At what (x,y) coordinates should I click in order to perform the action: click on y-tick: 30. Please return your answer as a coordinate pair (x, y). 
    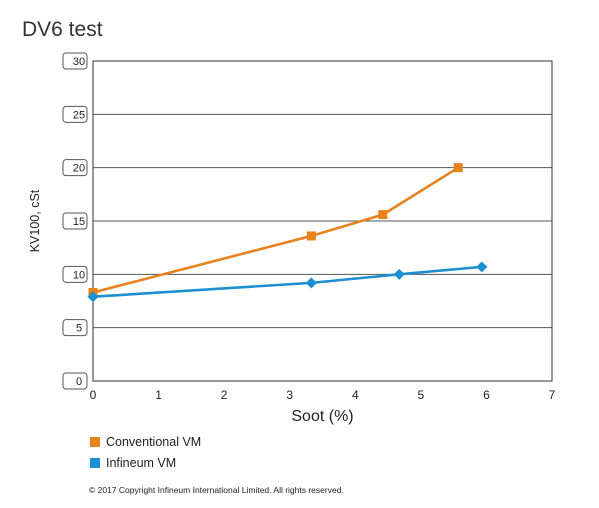
    Looking at the image, I should click on (75, 61).